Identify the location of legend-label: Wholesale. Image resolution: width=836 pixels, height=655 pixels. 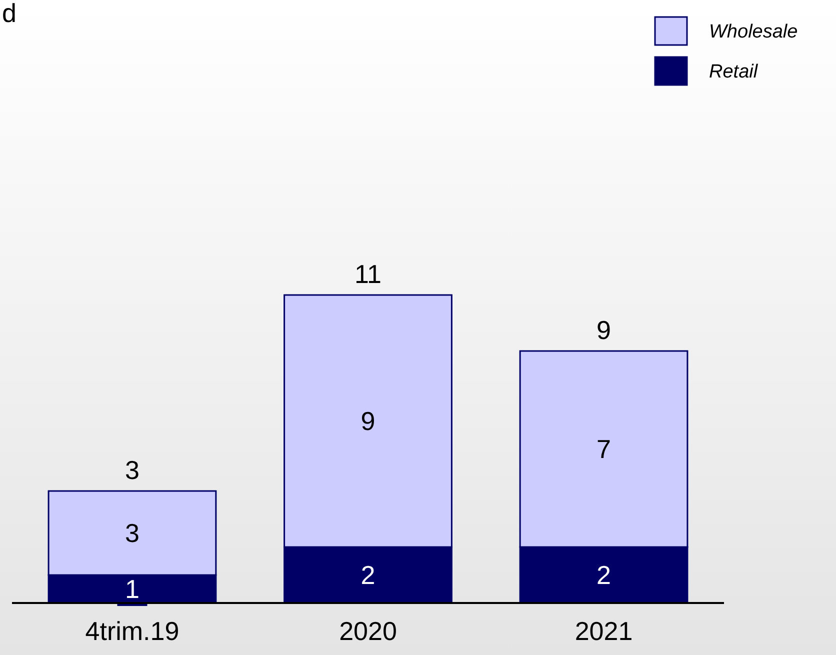
(753, 32).